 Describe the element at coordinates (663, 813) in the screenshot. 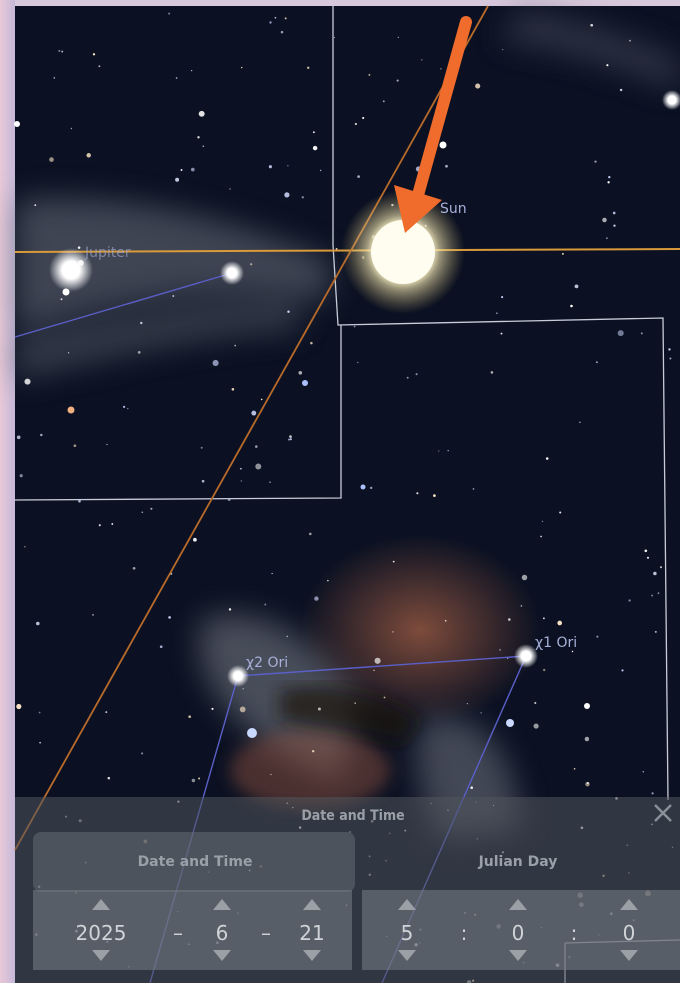

I see `close-button` at that location.